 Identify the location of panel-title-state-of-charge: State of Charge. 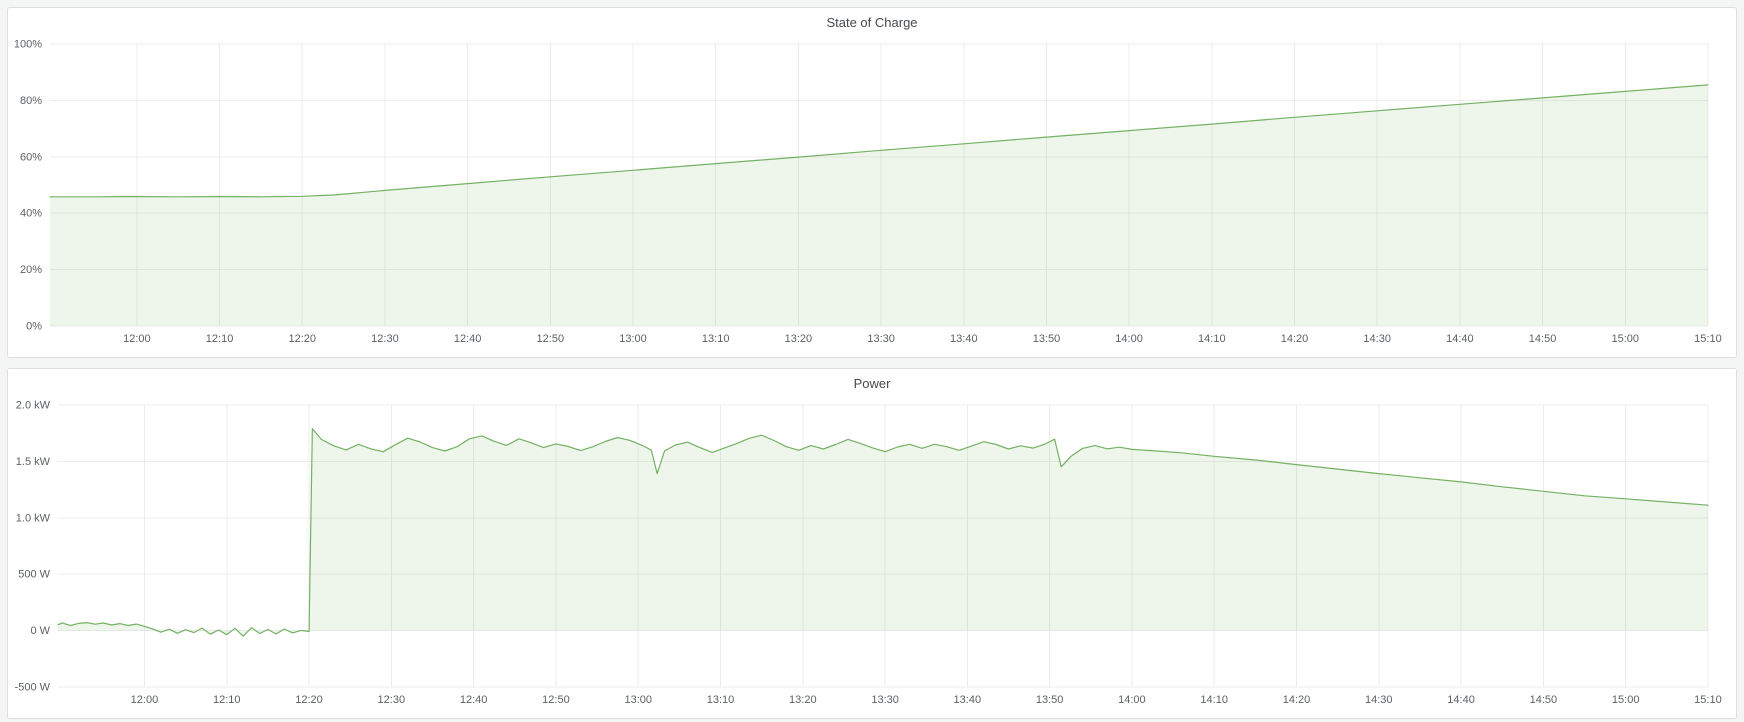
(872, 22).